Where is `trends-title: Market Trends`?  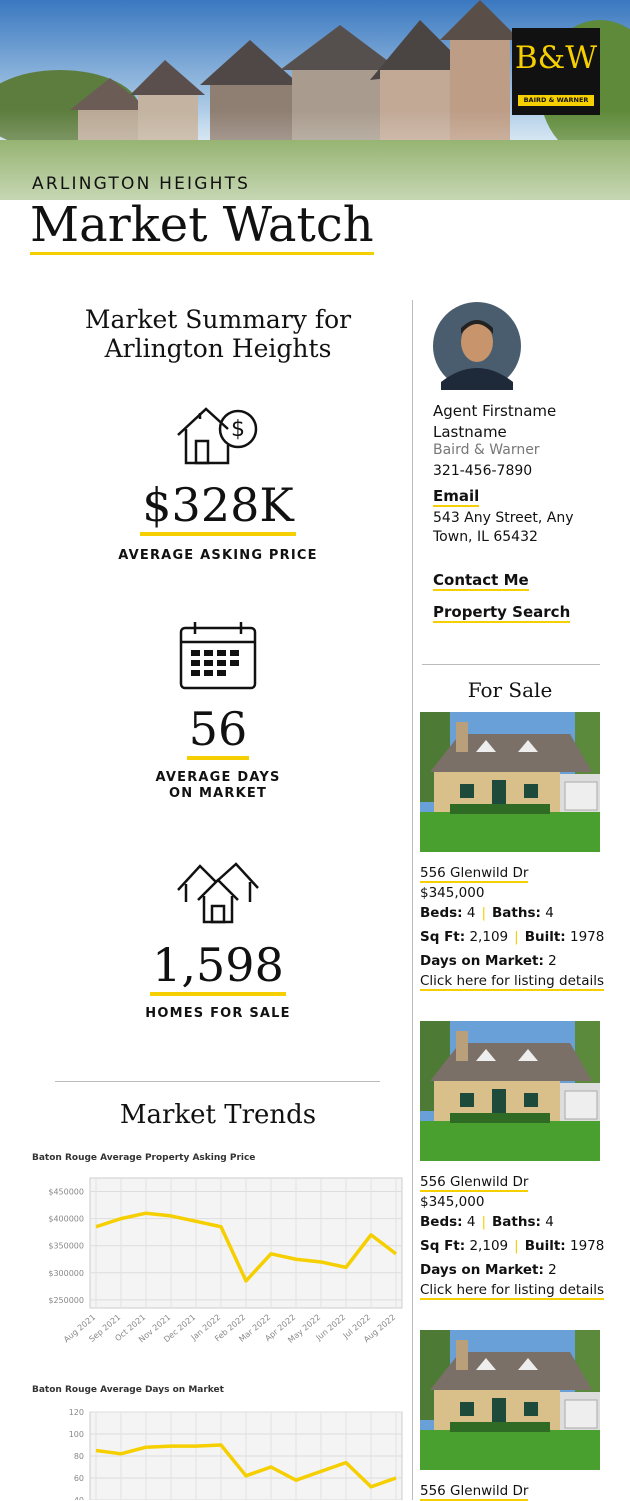 trends-title: Market Trends is located at coordinates (218, 1115).